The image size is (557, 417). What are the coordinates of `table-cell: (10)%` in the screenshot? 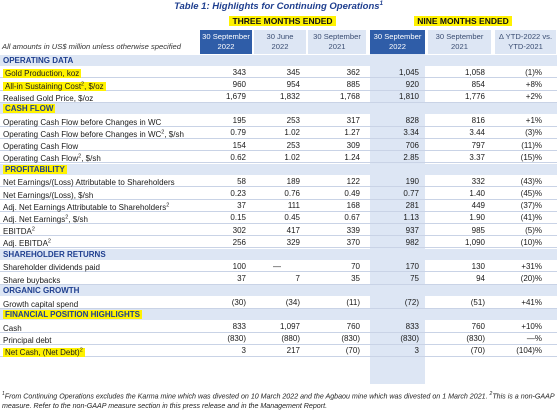 It's located at (531, 242).